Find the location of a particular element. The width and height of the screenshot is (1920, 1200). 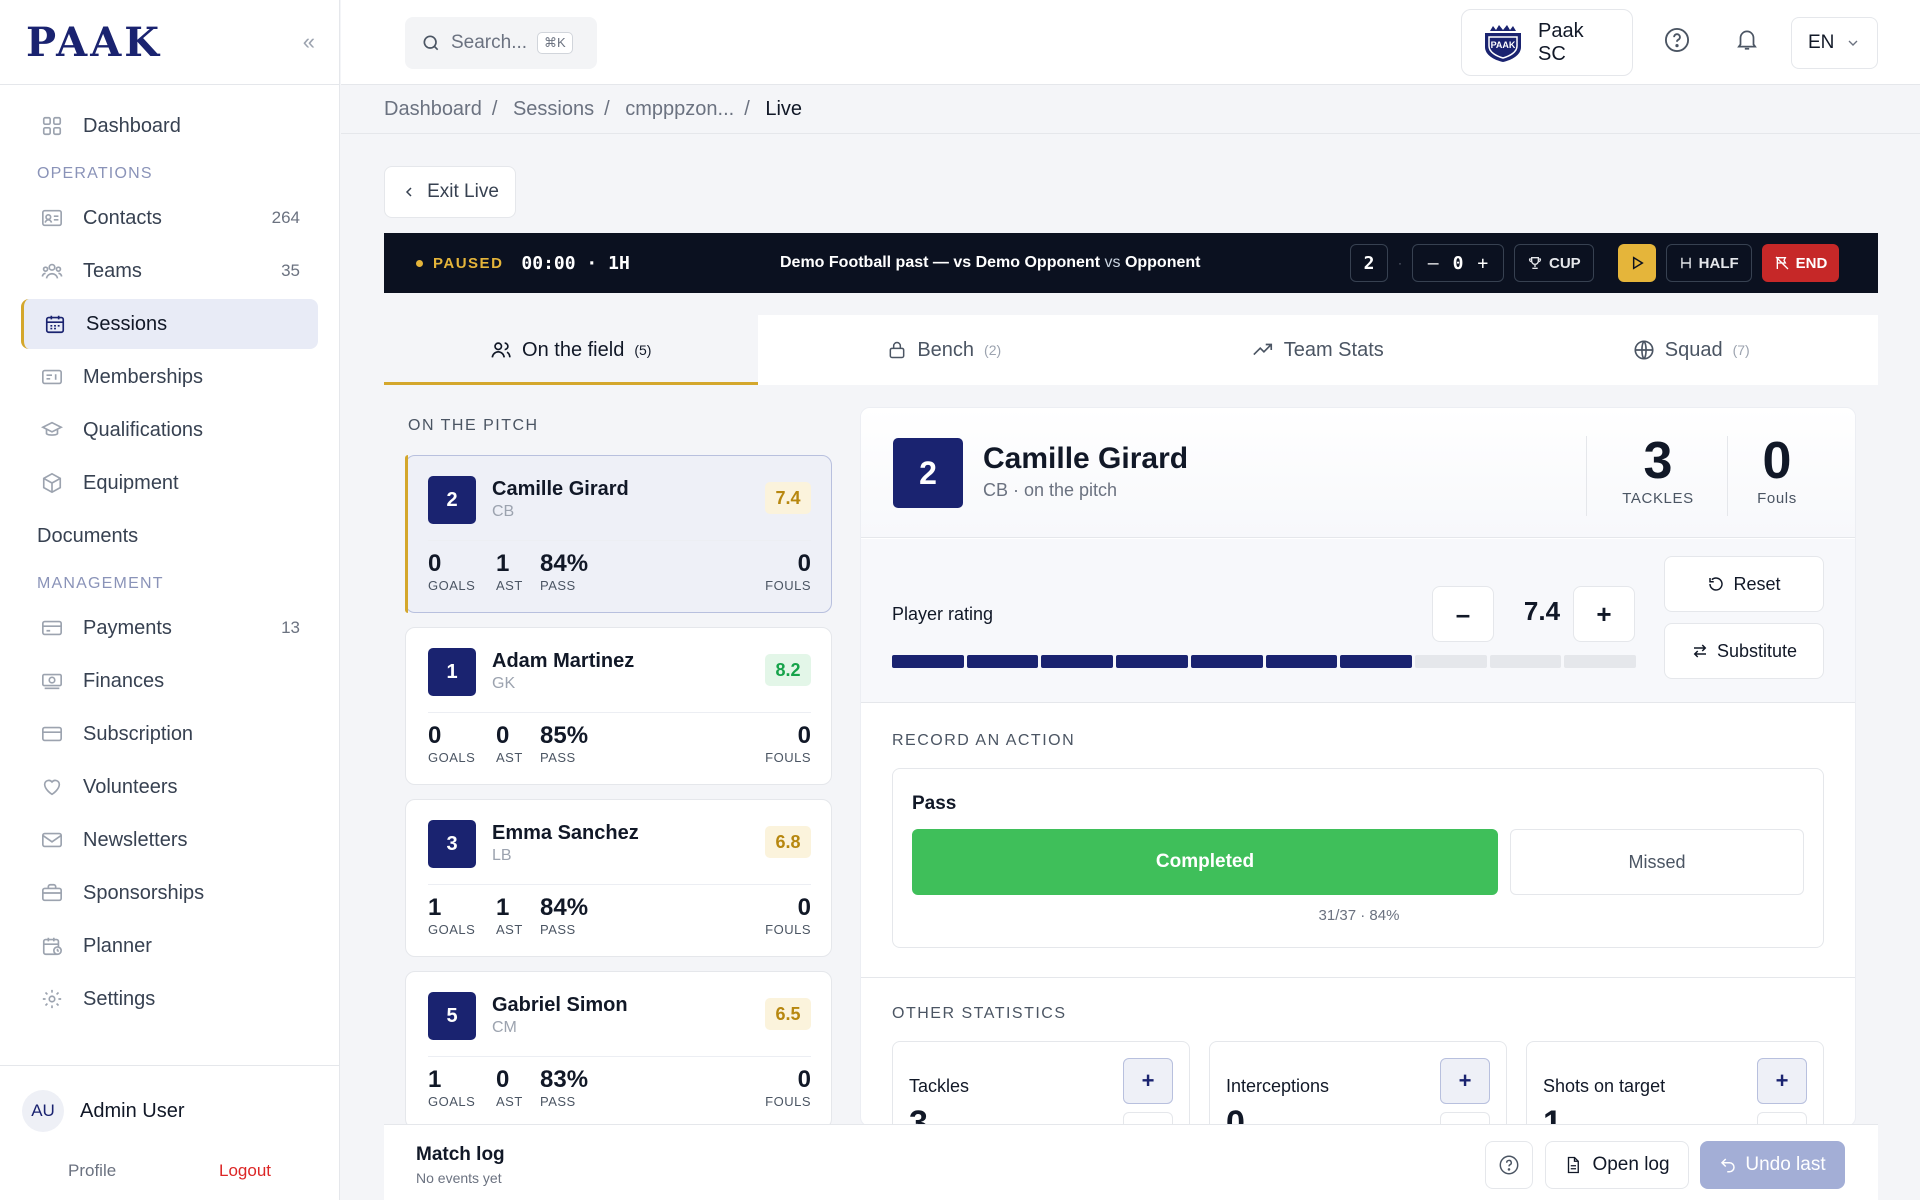

brand-logo: PAAK is located at coordinates (94, 42).